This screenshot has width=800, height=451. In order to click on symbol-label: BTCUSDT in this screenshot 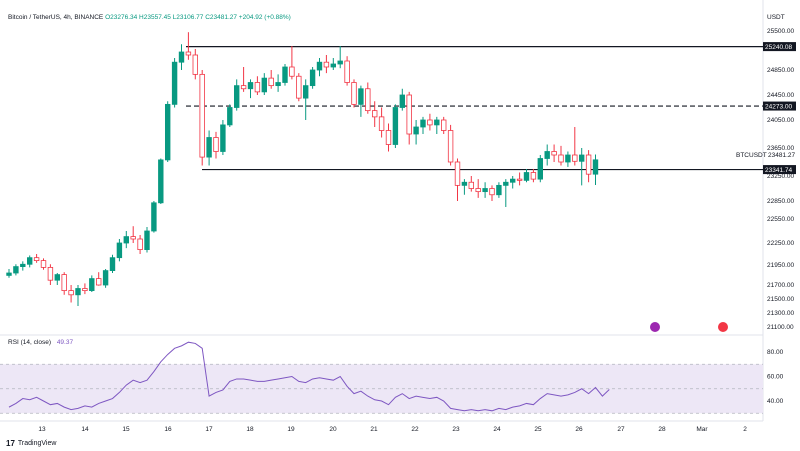, I will do `click(751, 155)`.